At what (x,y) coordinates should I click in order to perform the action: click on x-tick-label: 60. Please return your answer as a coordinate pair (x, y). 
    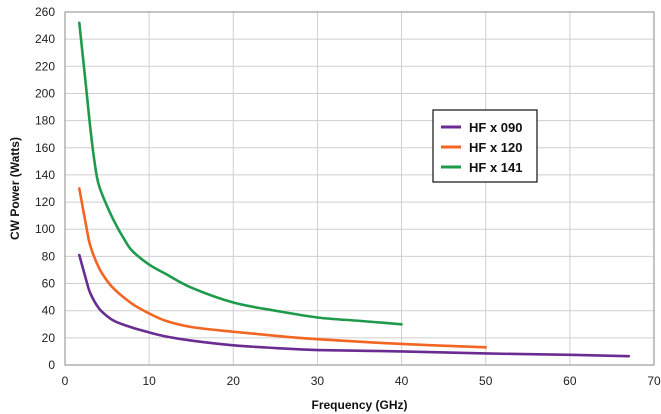
    Looking at the image, I should click on (570, 381).